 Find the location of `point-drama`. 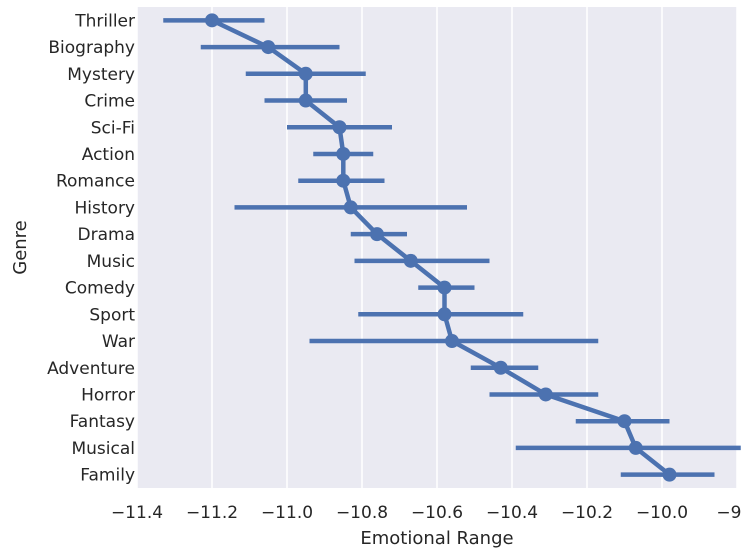

point-drama is located at coordinates (377, 234).